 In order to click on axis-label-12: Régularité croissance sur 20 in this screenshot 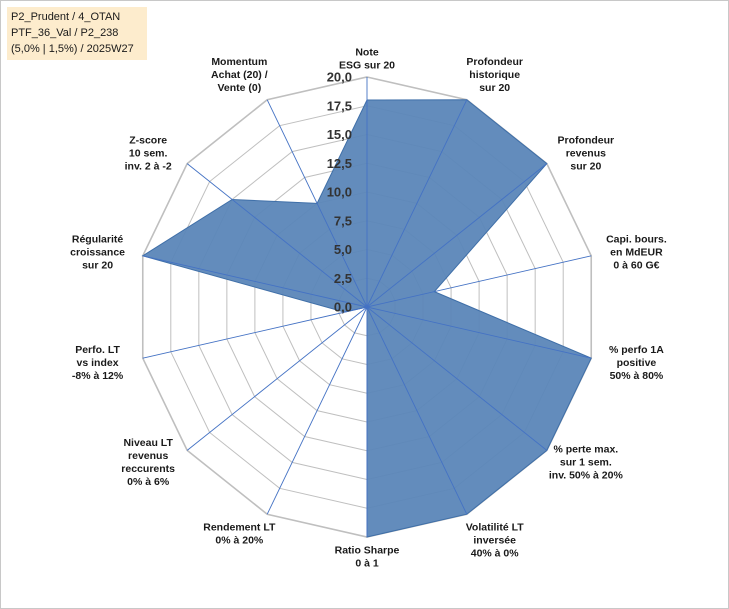, I will do `click(97, 253)`.